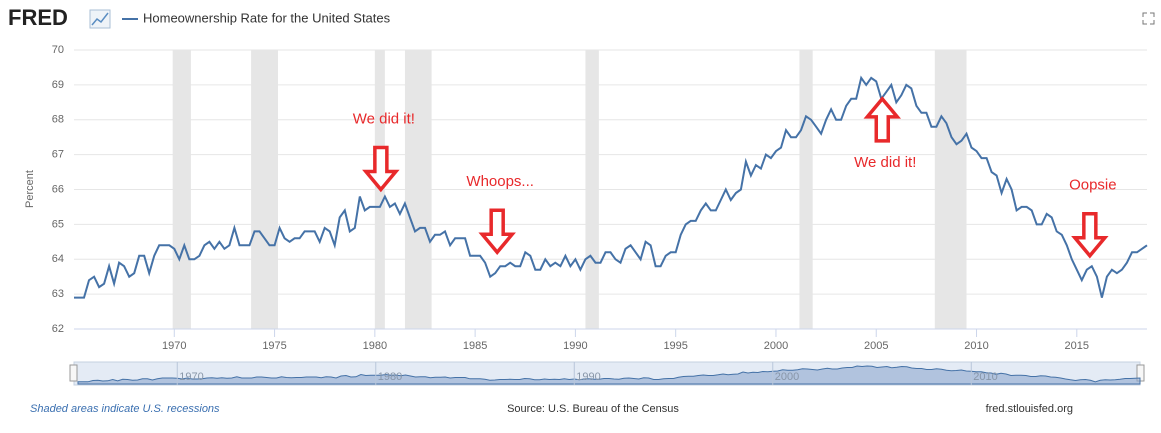 The width and height of the screenshot is (1161, 433). Describe the element at coordinates (58, 50) in the screenshot. I see `y-tick-label: 70` at that location.